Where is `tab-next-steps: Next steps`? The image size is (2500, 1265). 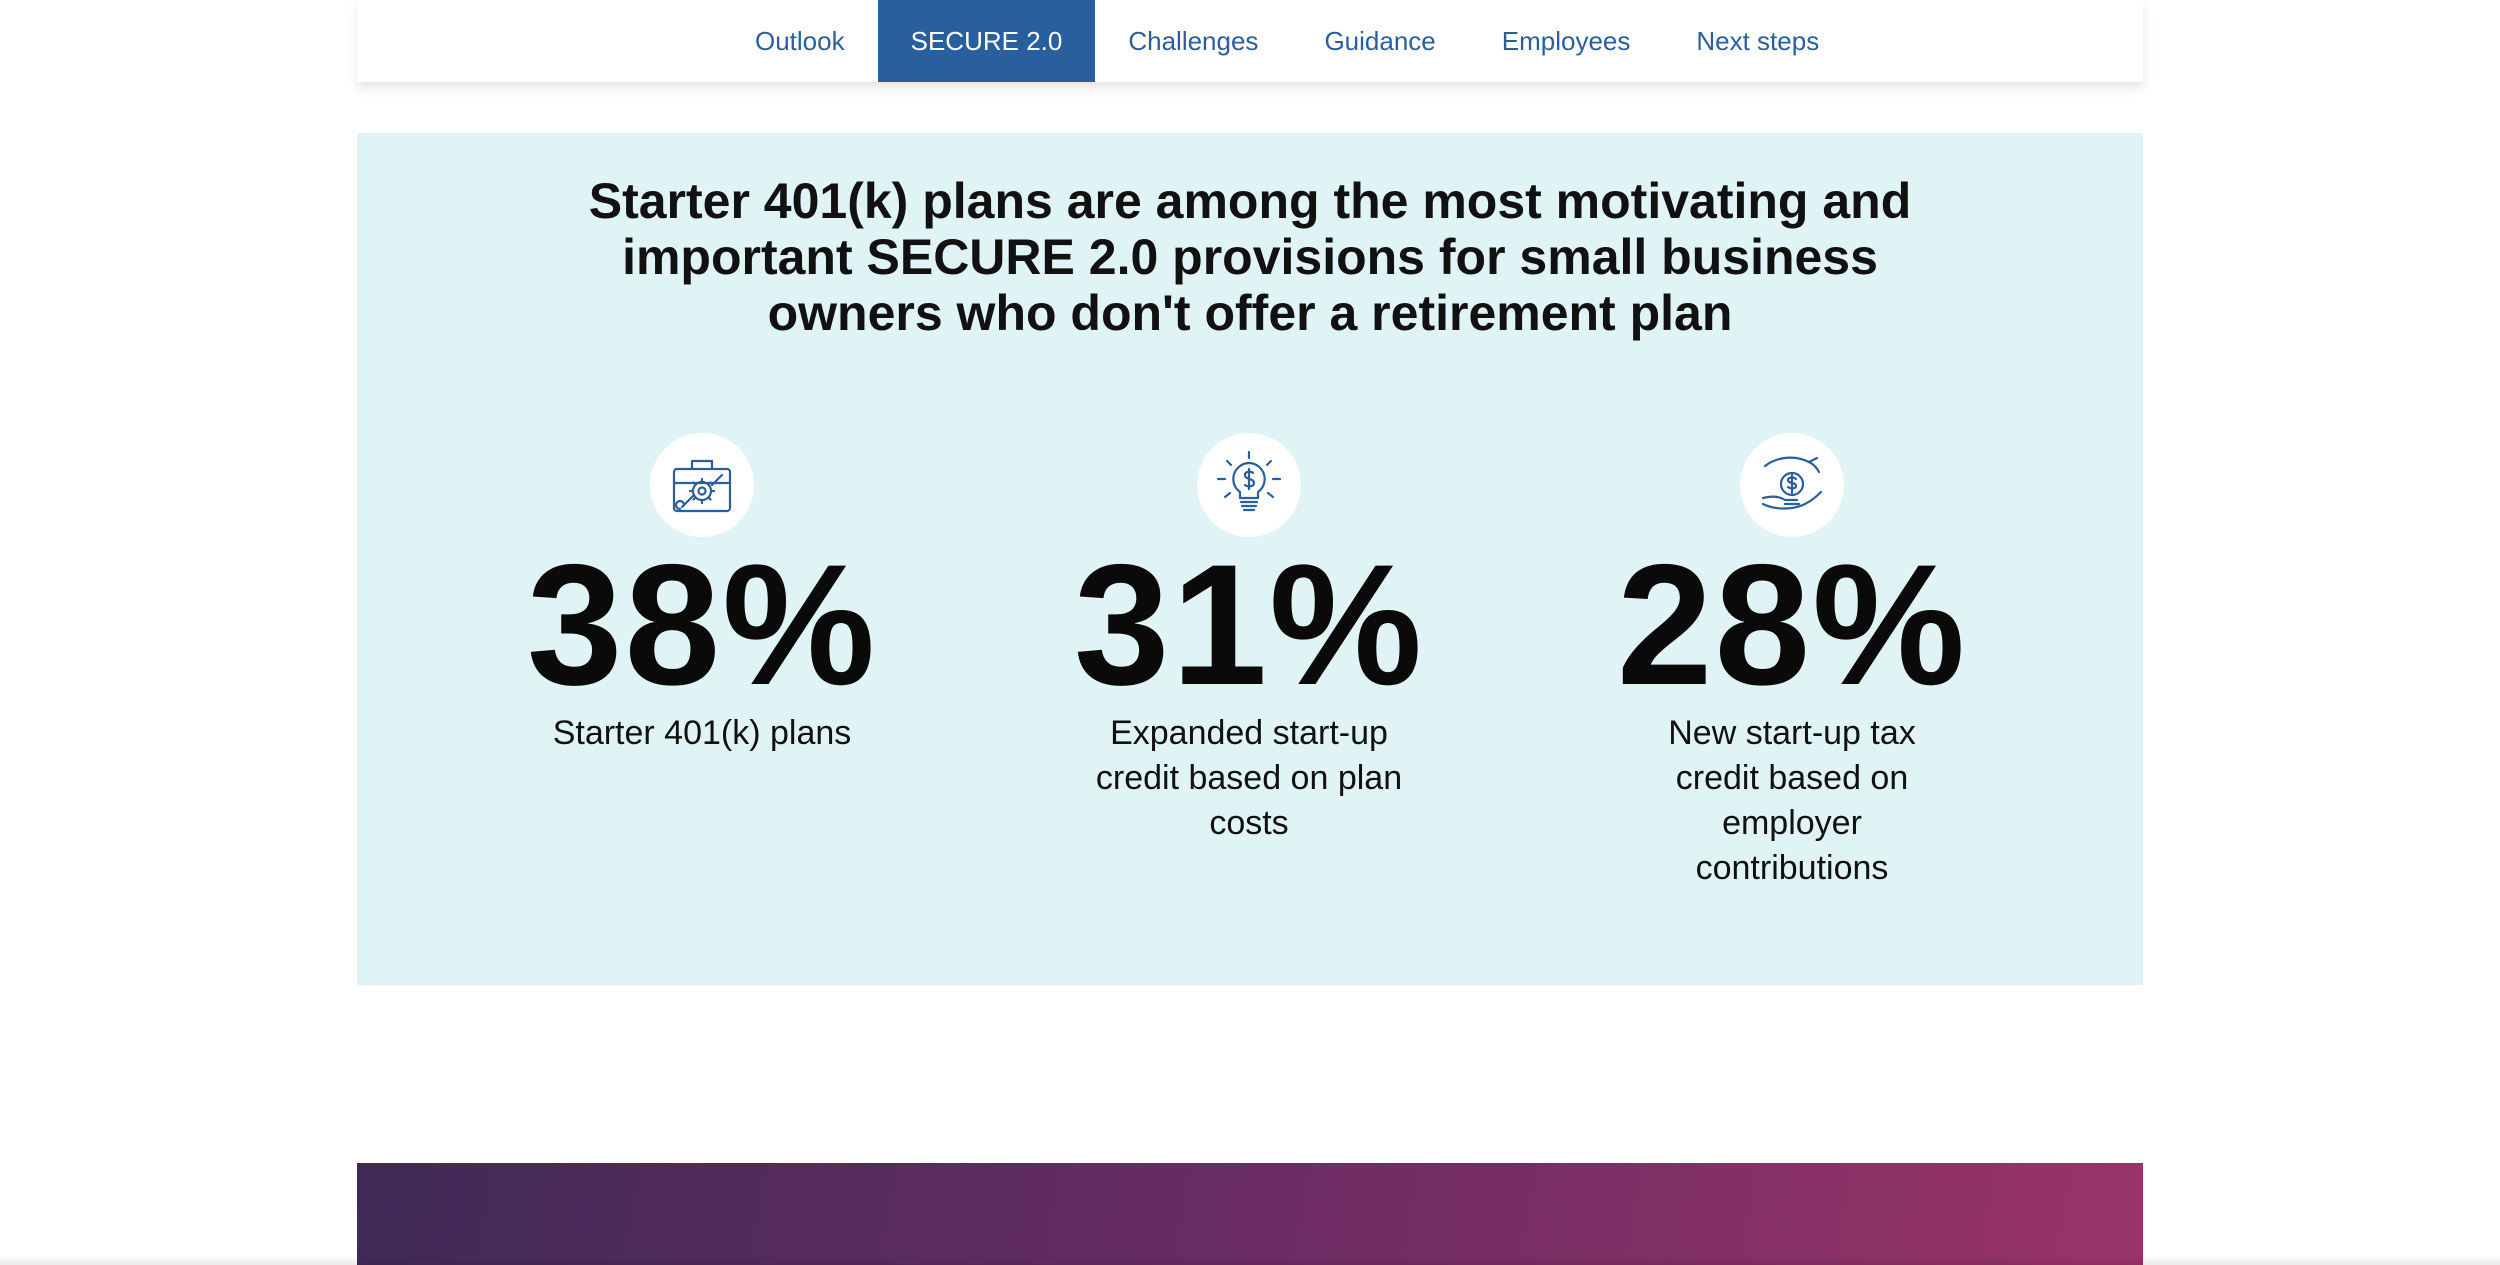 tab-next-steps: Next steps is located at coordinates (1758, 40).